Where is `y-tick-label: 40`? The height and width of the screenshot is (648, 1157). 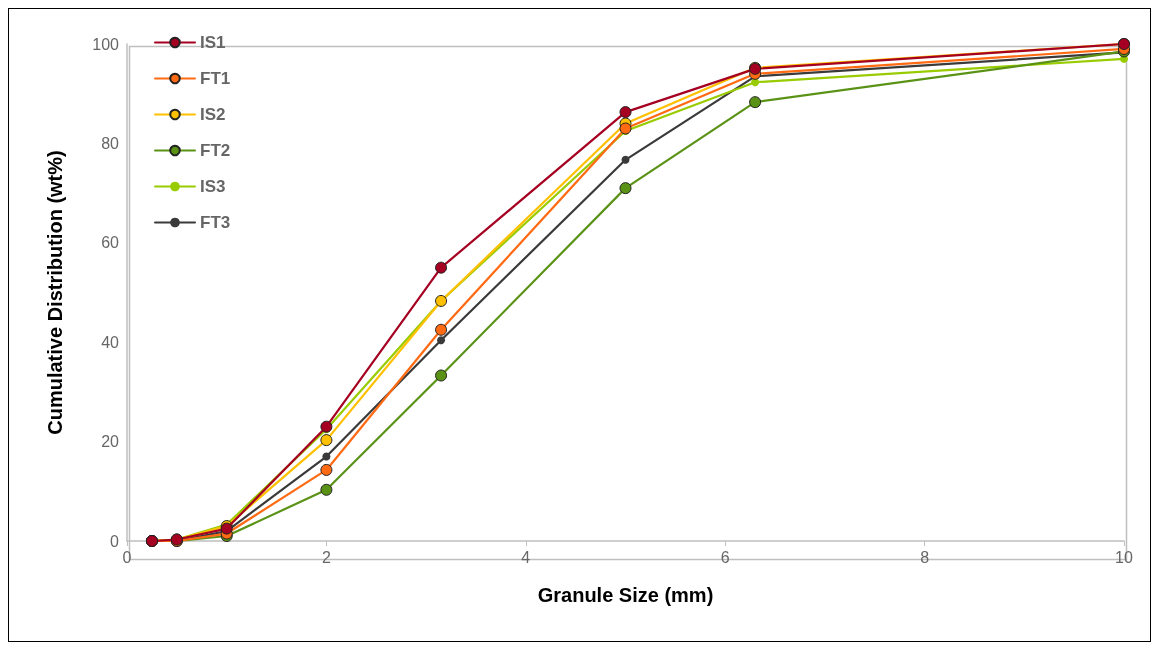
y-tick-label: 40 is located at coordinates (110, 342).